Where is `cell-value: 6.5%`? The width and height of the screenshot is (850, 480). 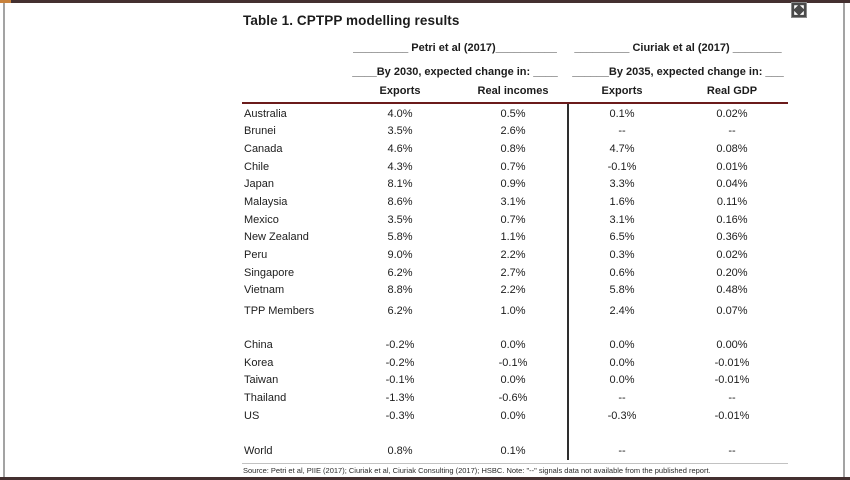
cell-value: 6.5% is located at coordinates (622, 237).